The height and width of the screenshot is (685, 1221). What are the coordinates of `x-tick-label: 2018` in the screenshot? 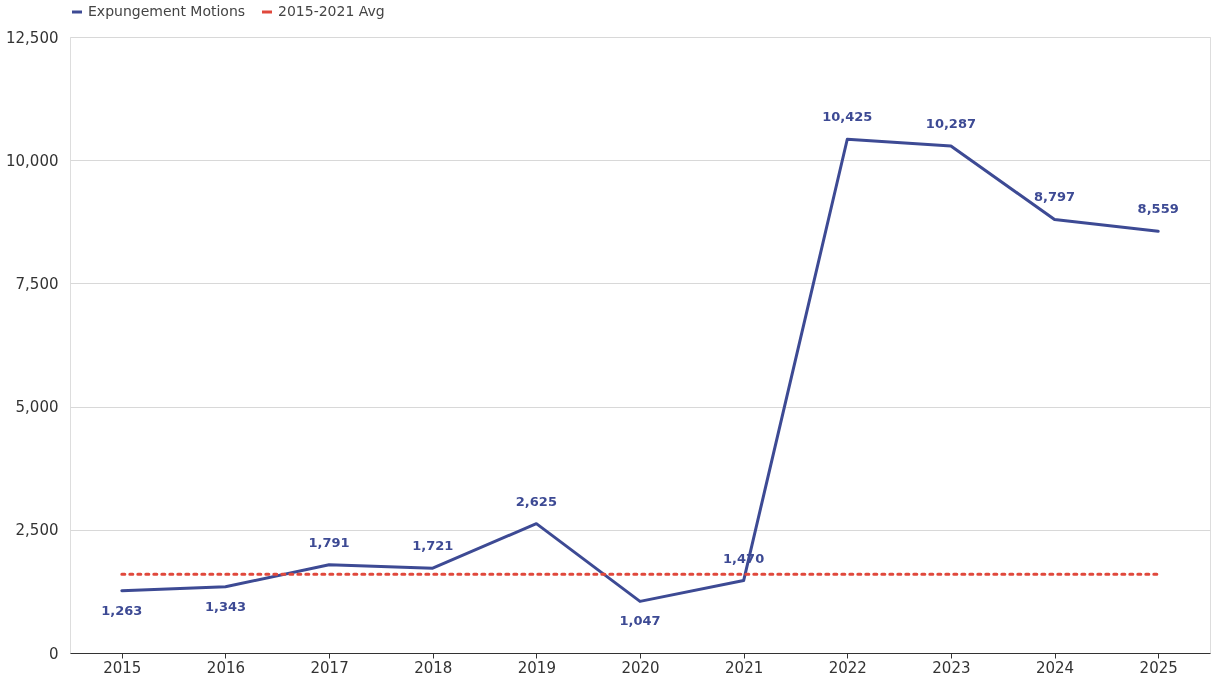 It's located at (433, 667).